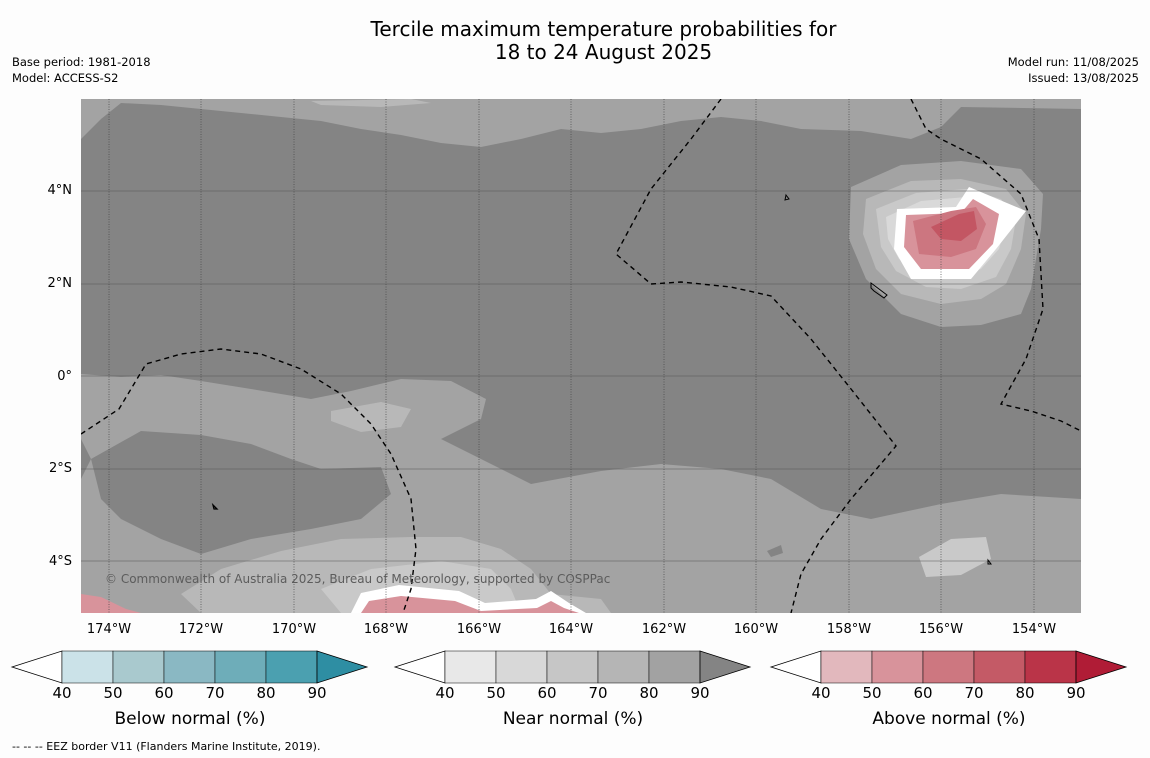 This screenshot has width=1150, height=758. What do you see at coordinates (1034, 629) in the screenshot?
I see `lon-label: 154°W` at bounding box center [1034, 629].